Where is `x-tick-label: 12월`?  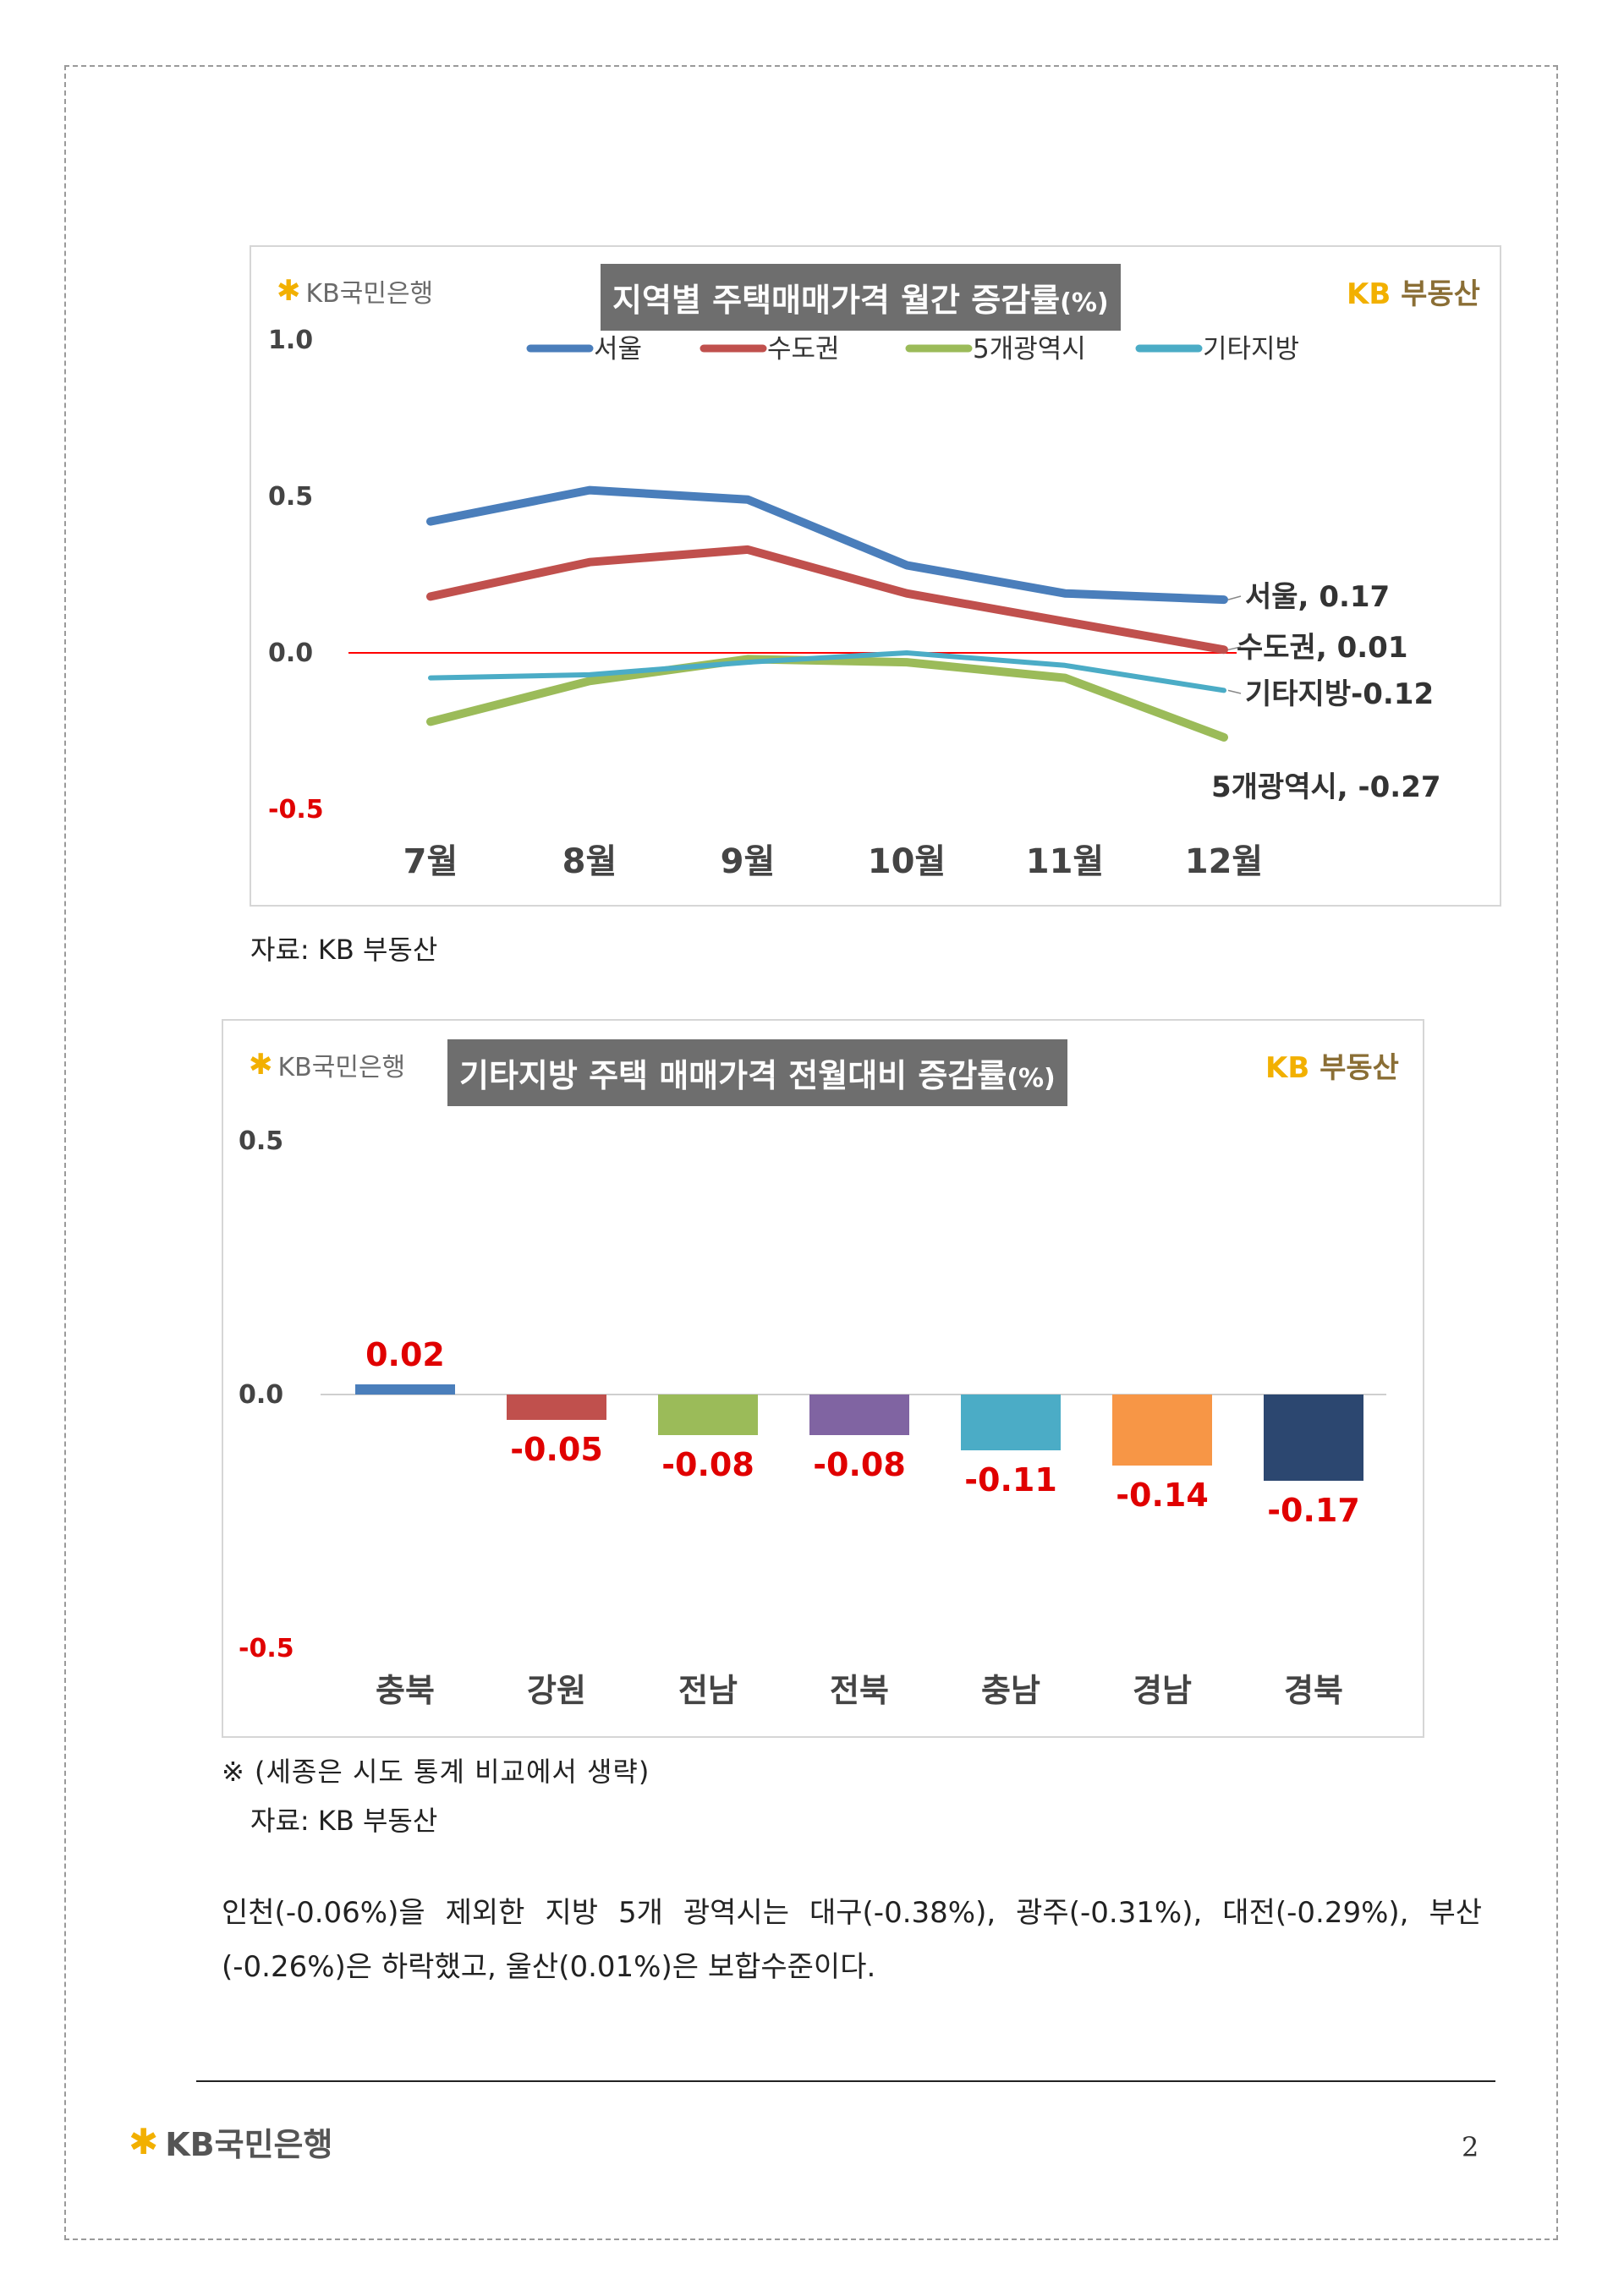 x-tick-label: 12월 is located at coordinates (1224, 861).